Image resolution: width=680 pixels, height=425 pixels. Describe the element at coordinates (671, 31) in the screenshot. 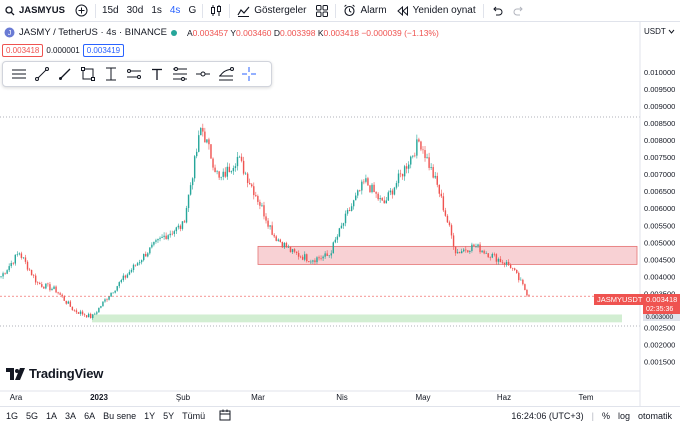

I see `chevron-down-icon` at that location.